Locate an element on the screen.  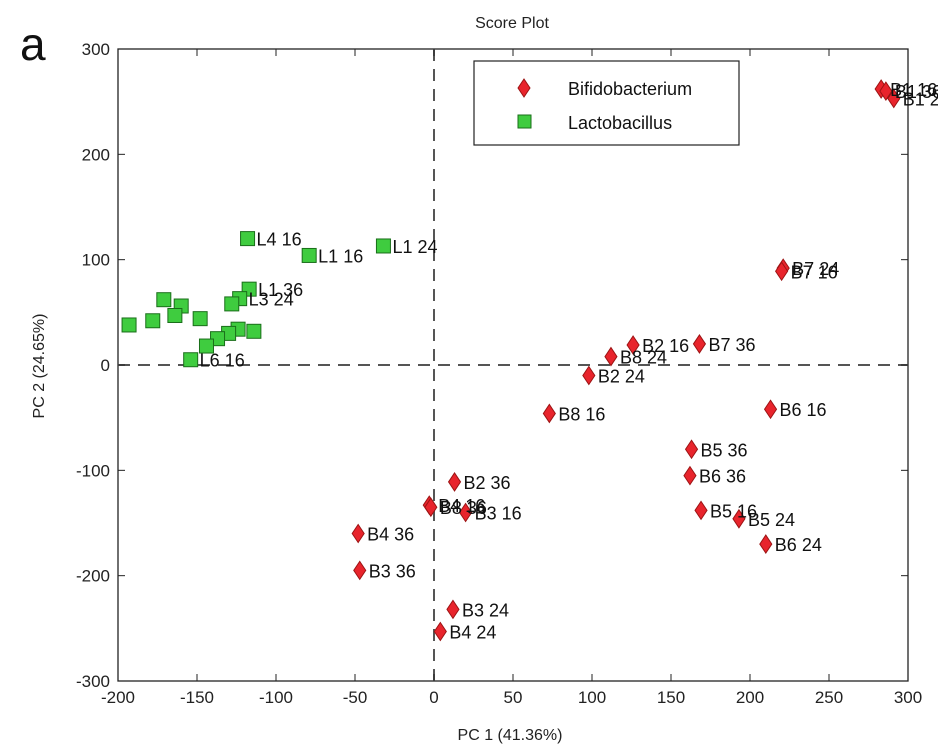
legend-diamond-icon is located at coordinates (524, 88).